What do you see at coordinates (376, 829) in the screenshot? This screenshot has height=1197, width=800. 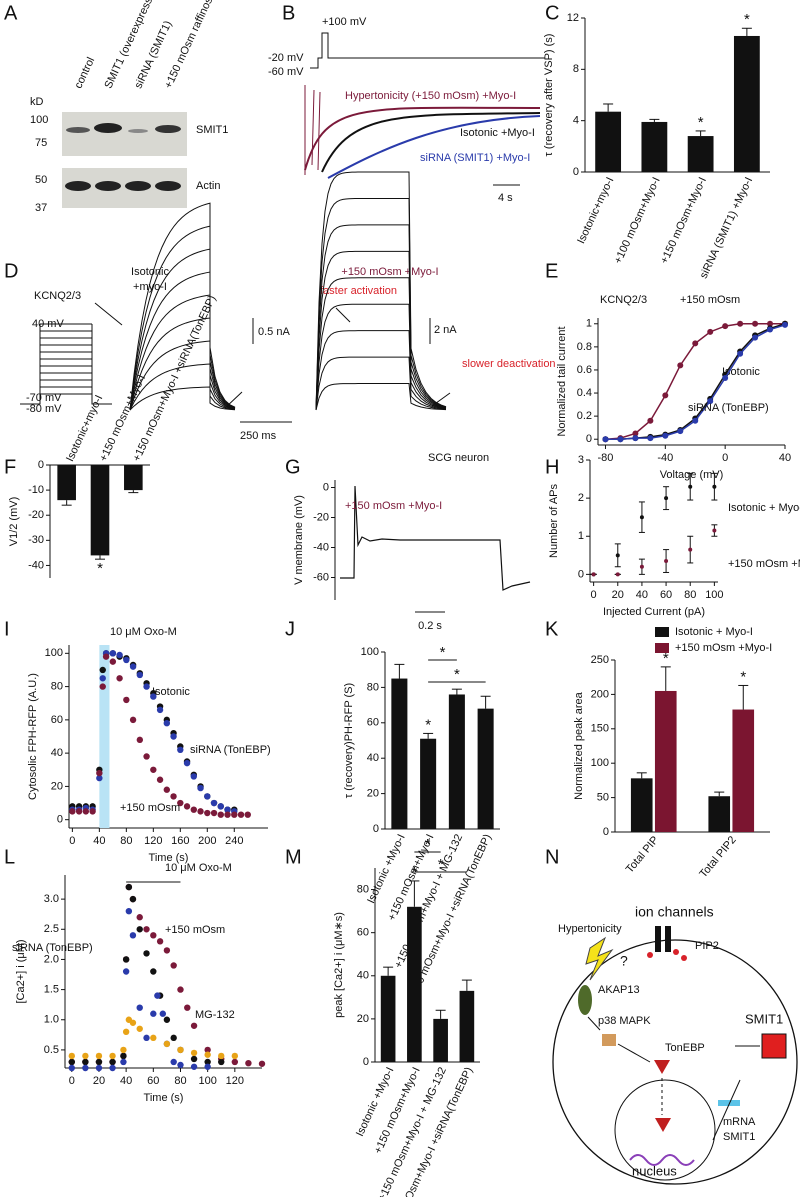 I see `y-tick-label: 0` at bounding box center [376, 829].